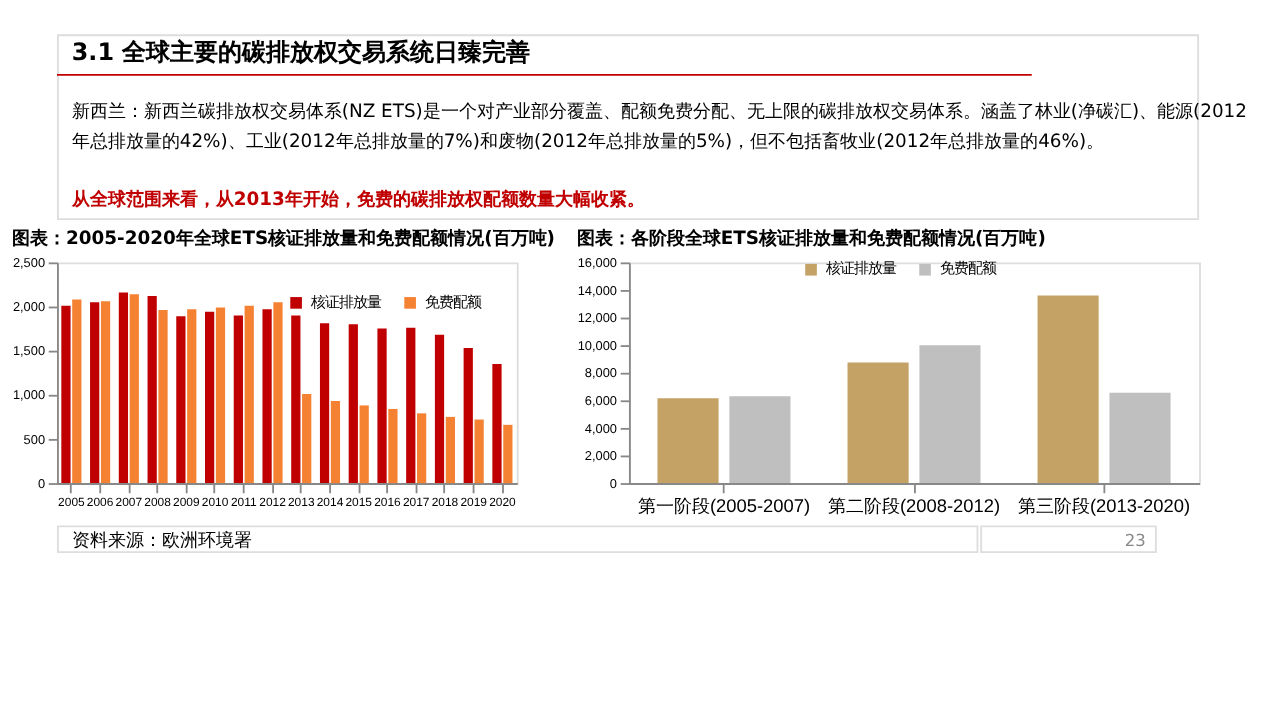 The width and height of the screenshot is (1280, 720). Describe the element at coordinates (1135, 539) in the screenshot. I see `text: 23` at that location.